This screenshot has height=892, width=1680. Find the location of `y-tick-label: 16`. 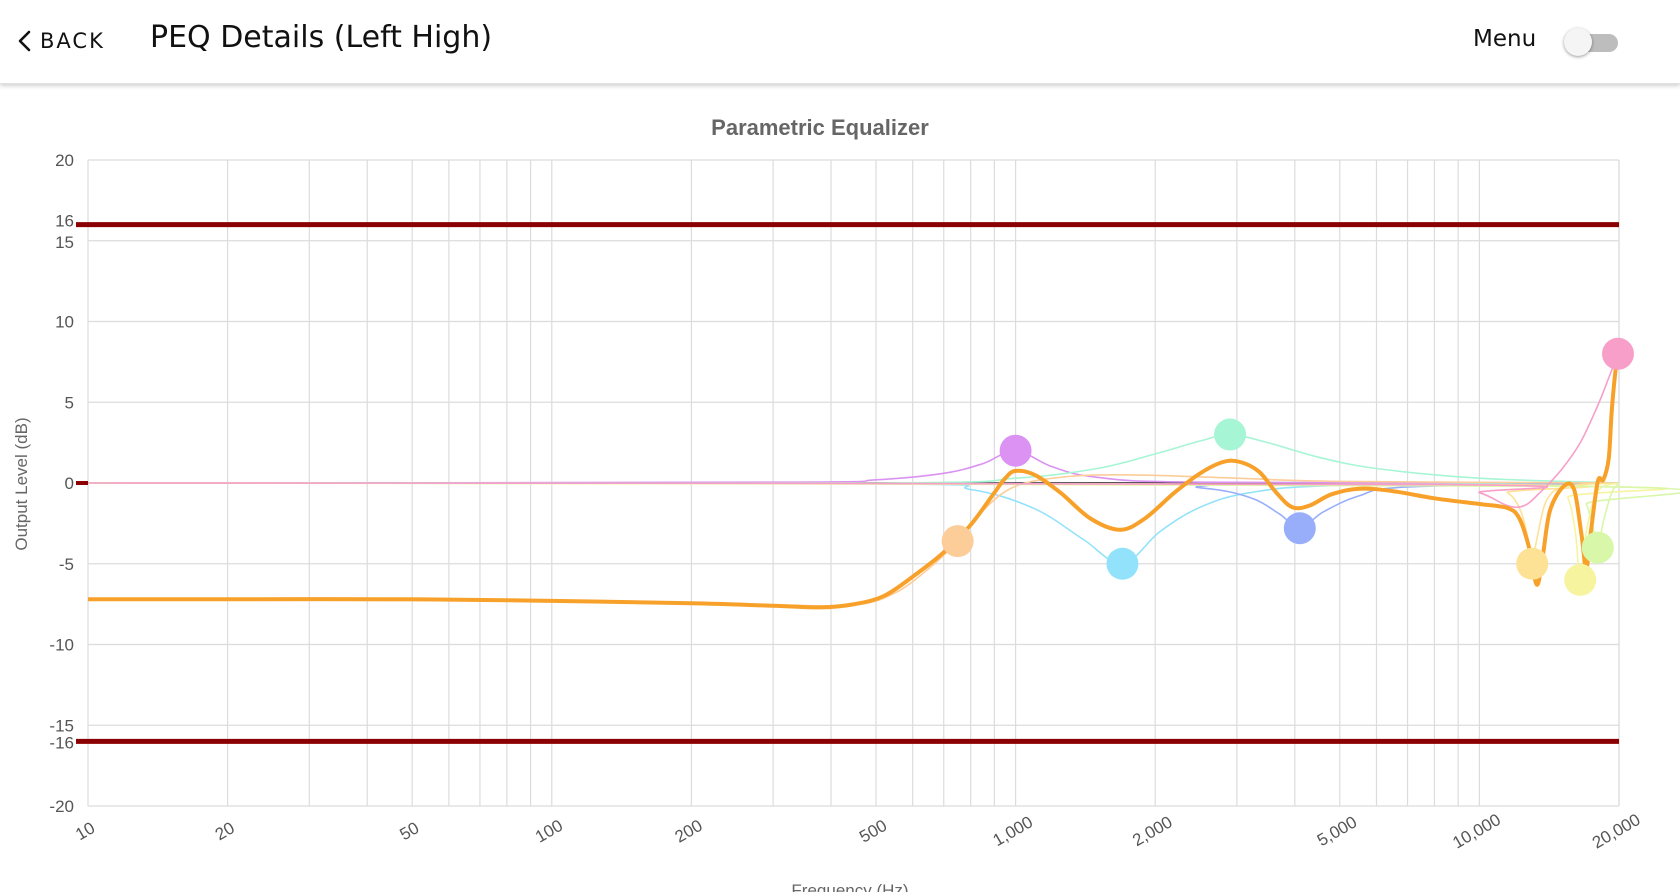

y-tick-label: 16 is located at coordinates (64, 221).